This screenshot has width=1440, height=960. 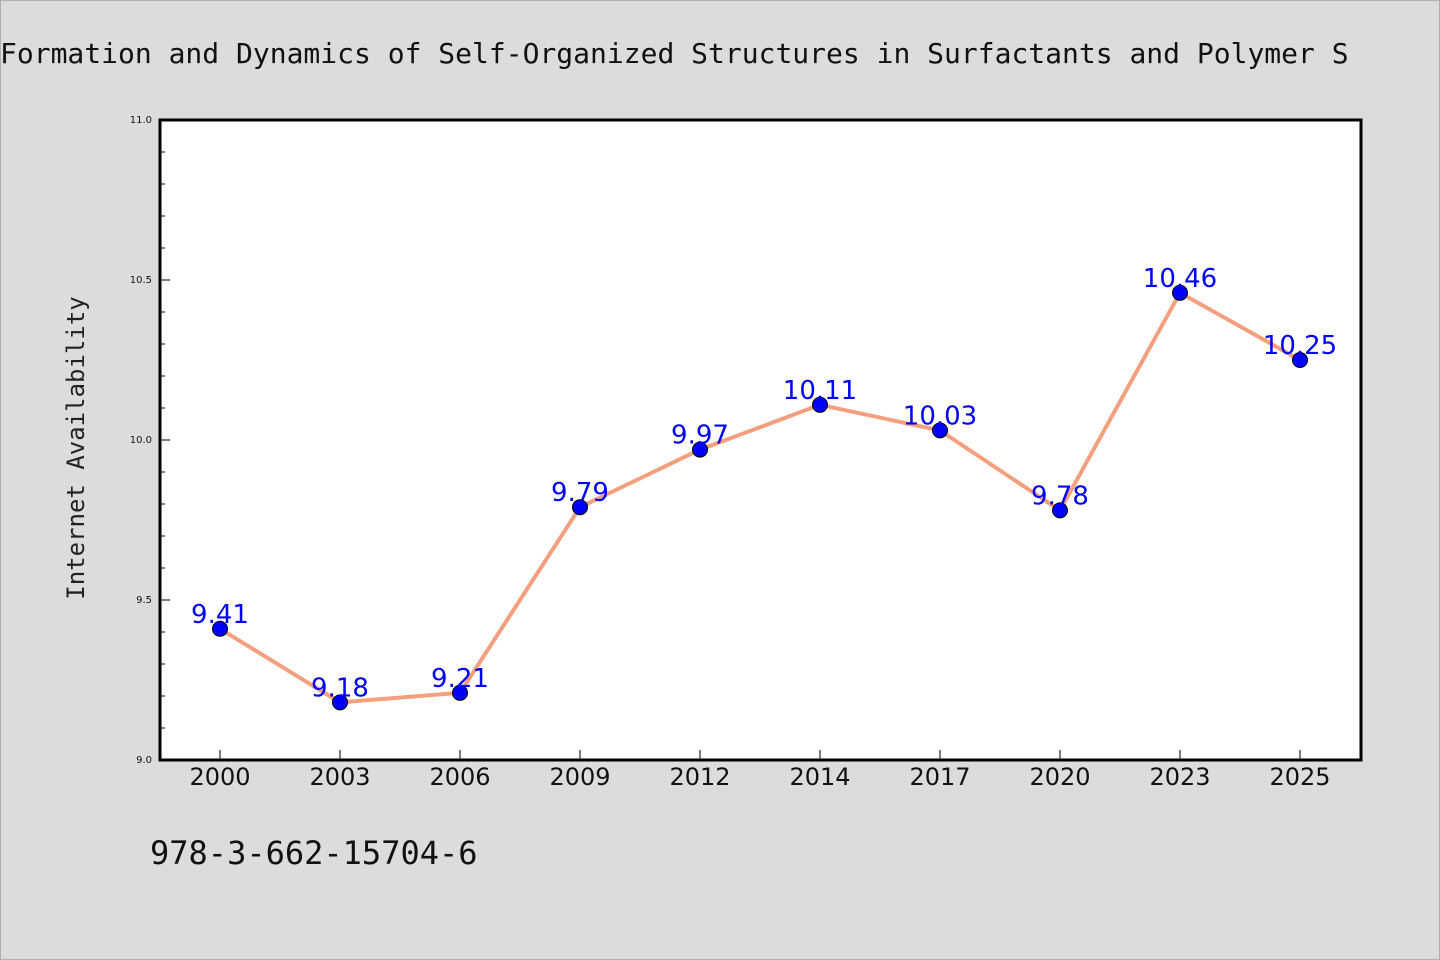 I want to click on x-tick-label: 2012, so click(x=699, y=777).